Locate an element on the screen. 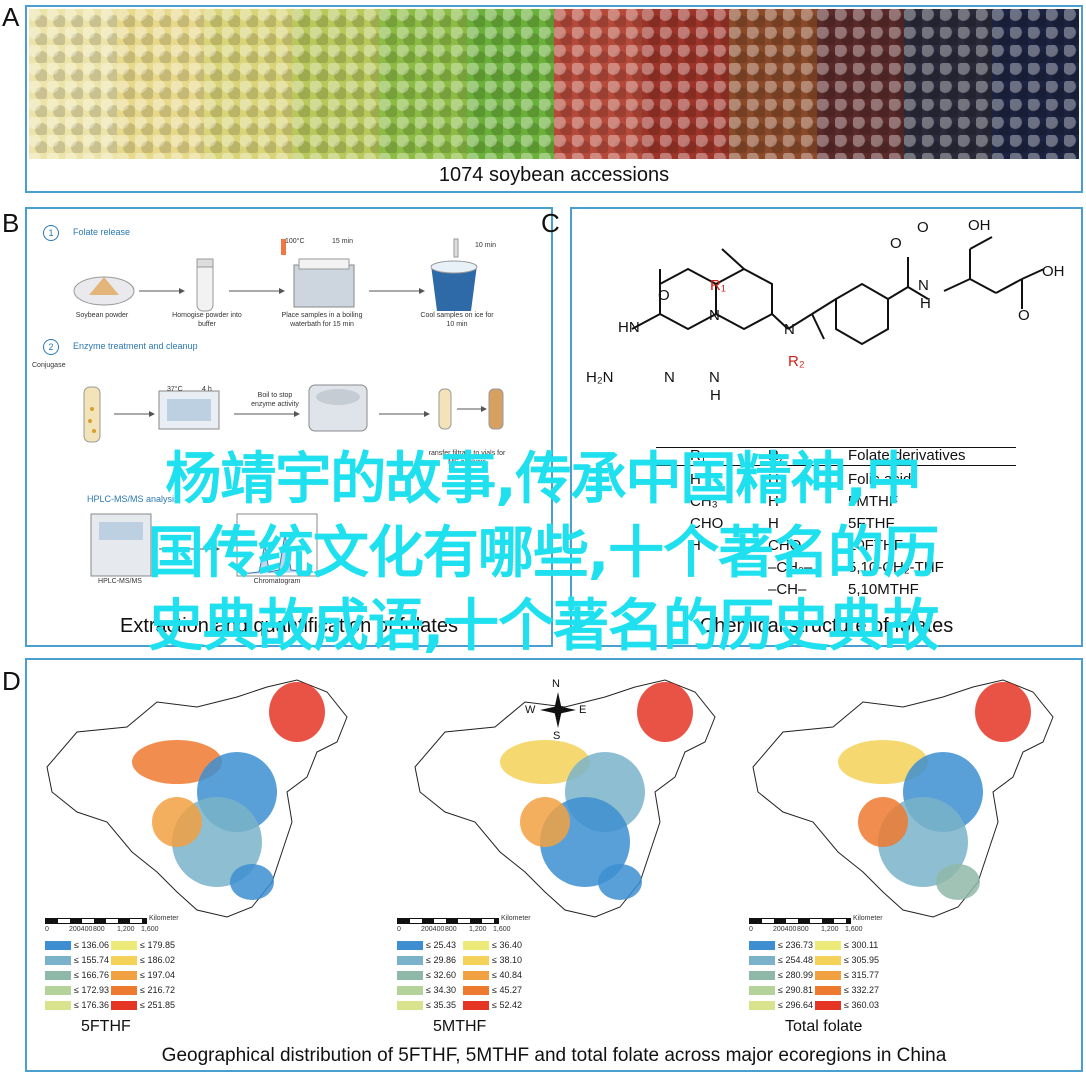  scale-bar-tick: 1,600 is located at coordinates (502, 929).